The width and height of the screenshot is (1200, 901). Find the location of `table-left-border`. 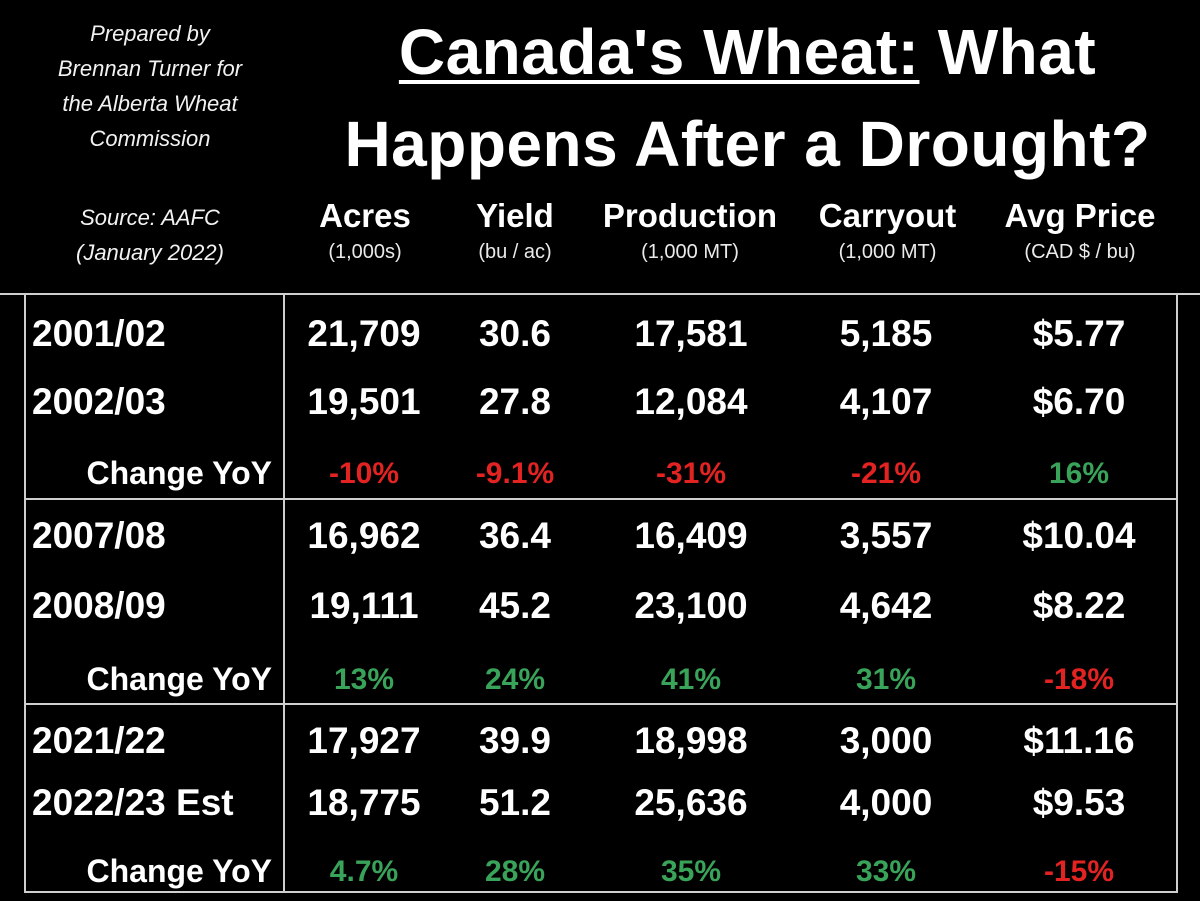

table-left-border is located at coordinates (25, 593).